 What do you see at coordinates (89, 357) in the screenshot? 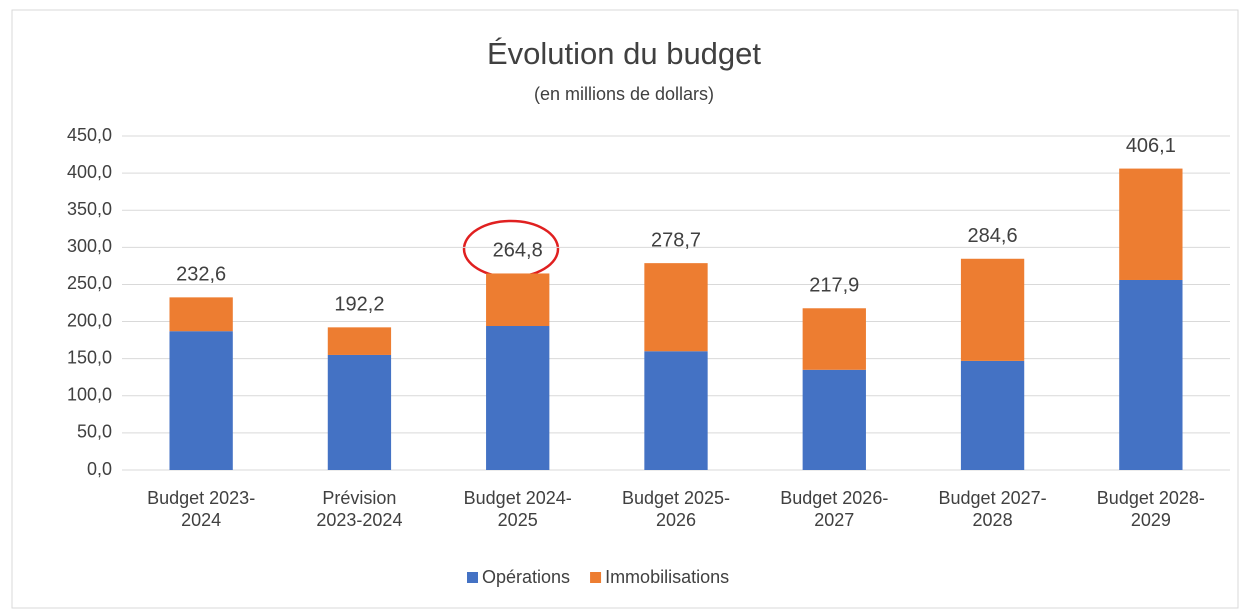
I see `y-tick-label: 150,0` at bounding box center [89, 357].